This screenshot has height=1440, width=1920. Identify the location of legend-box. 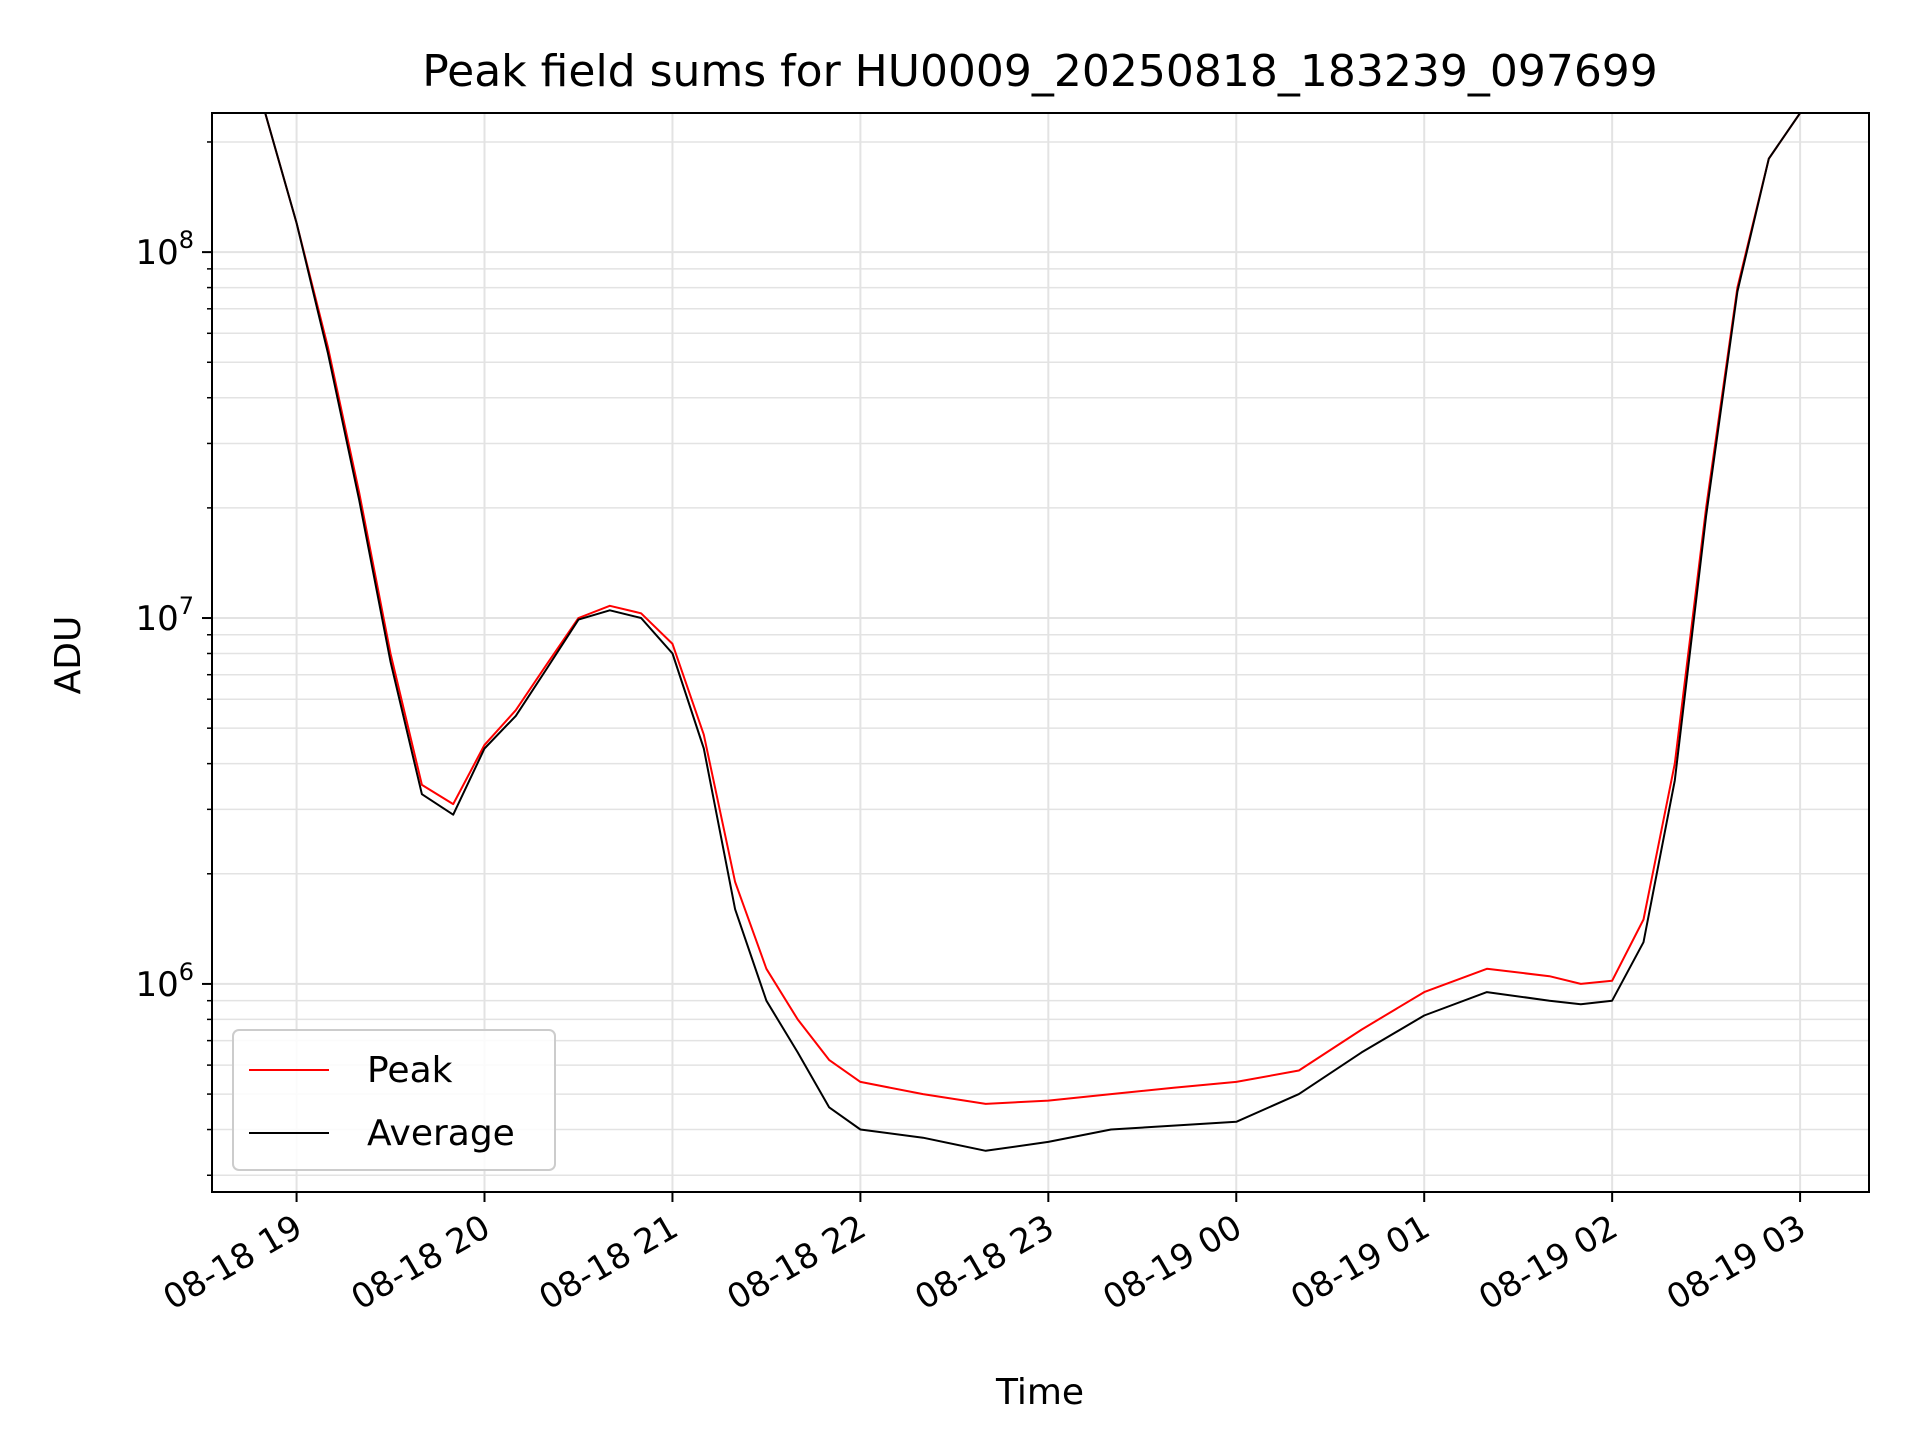
(394, 1100).